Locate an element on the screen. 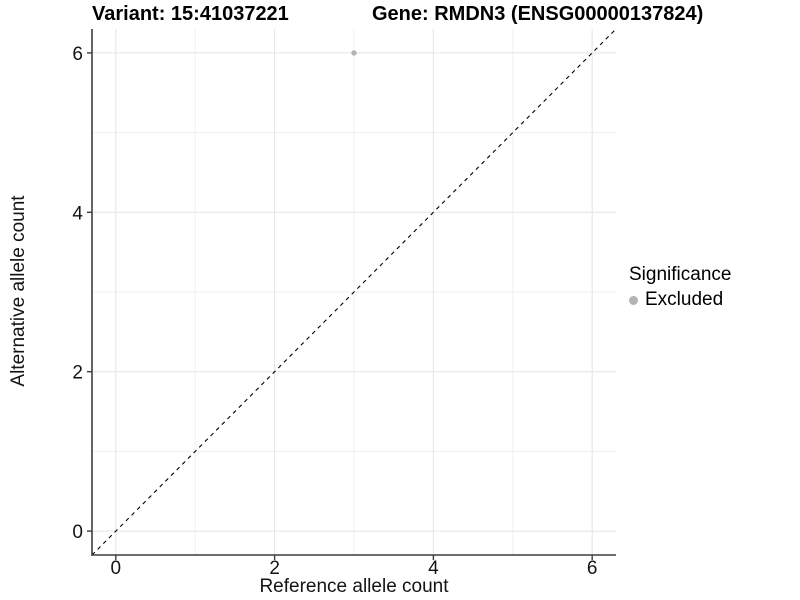 The image size is (800, 600). legend: Significance Excluded is located at coordinates (680, 287).